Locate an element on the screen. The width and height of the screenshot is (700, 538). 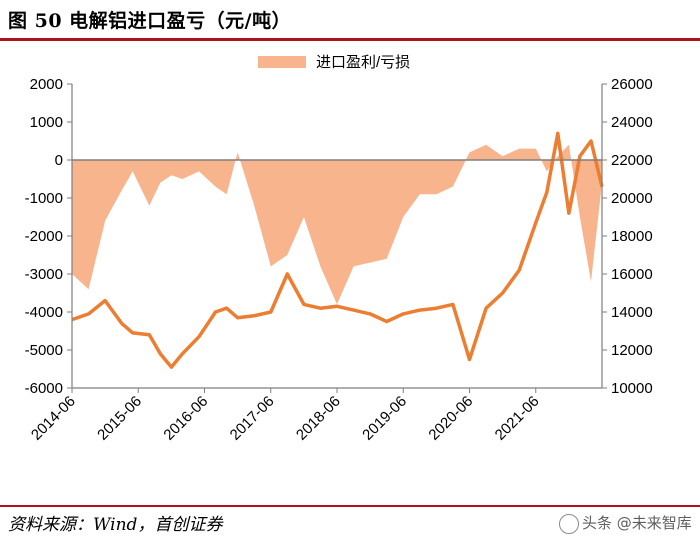
x-tick-label: 2021-06 is located at coordinates (517, 418).